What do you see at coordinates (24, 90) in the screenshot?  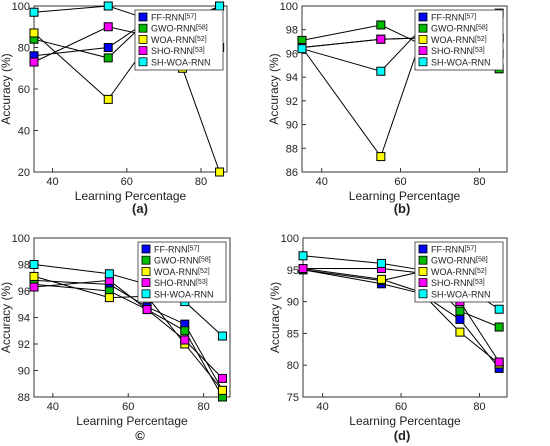 I see `y-tick-label: 60` at bounding box center [24, 90].